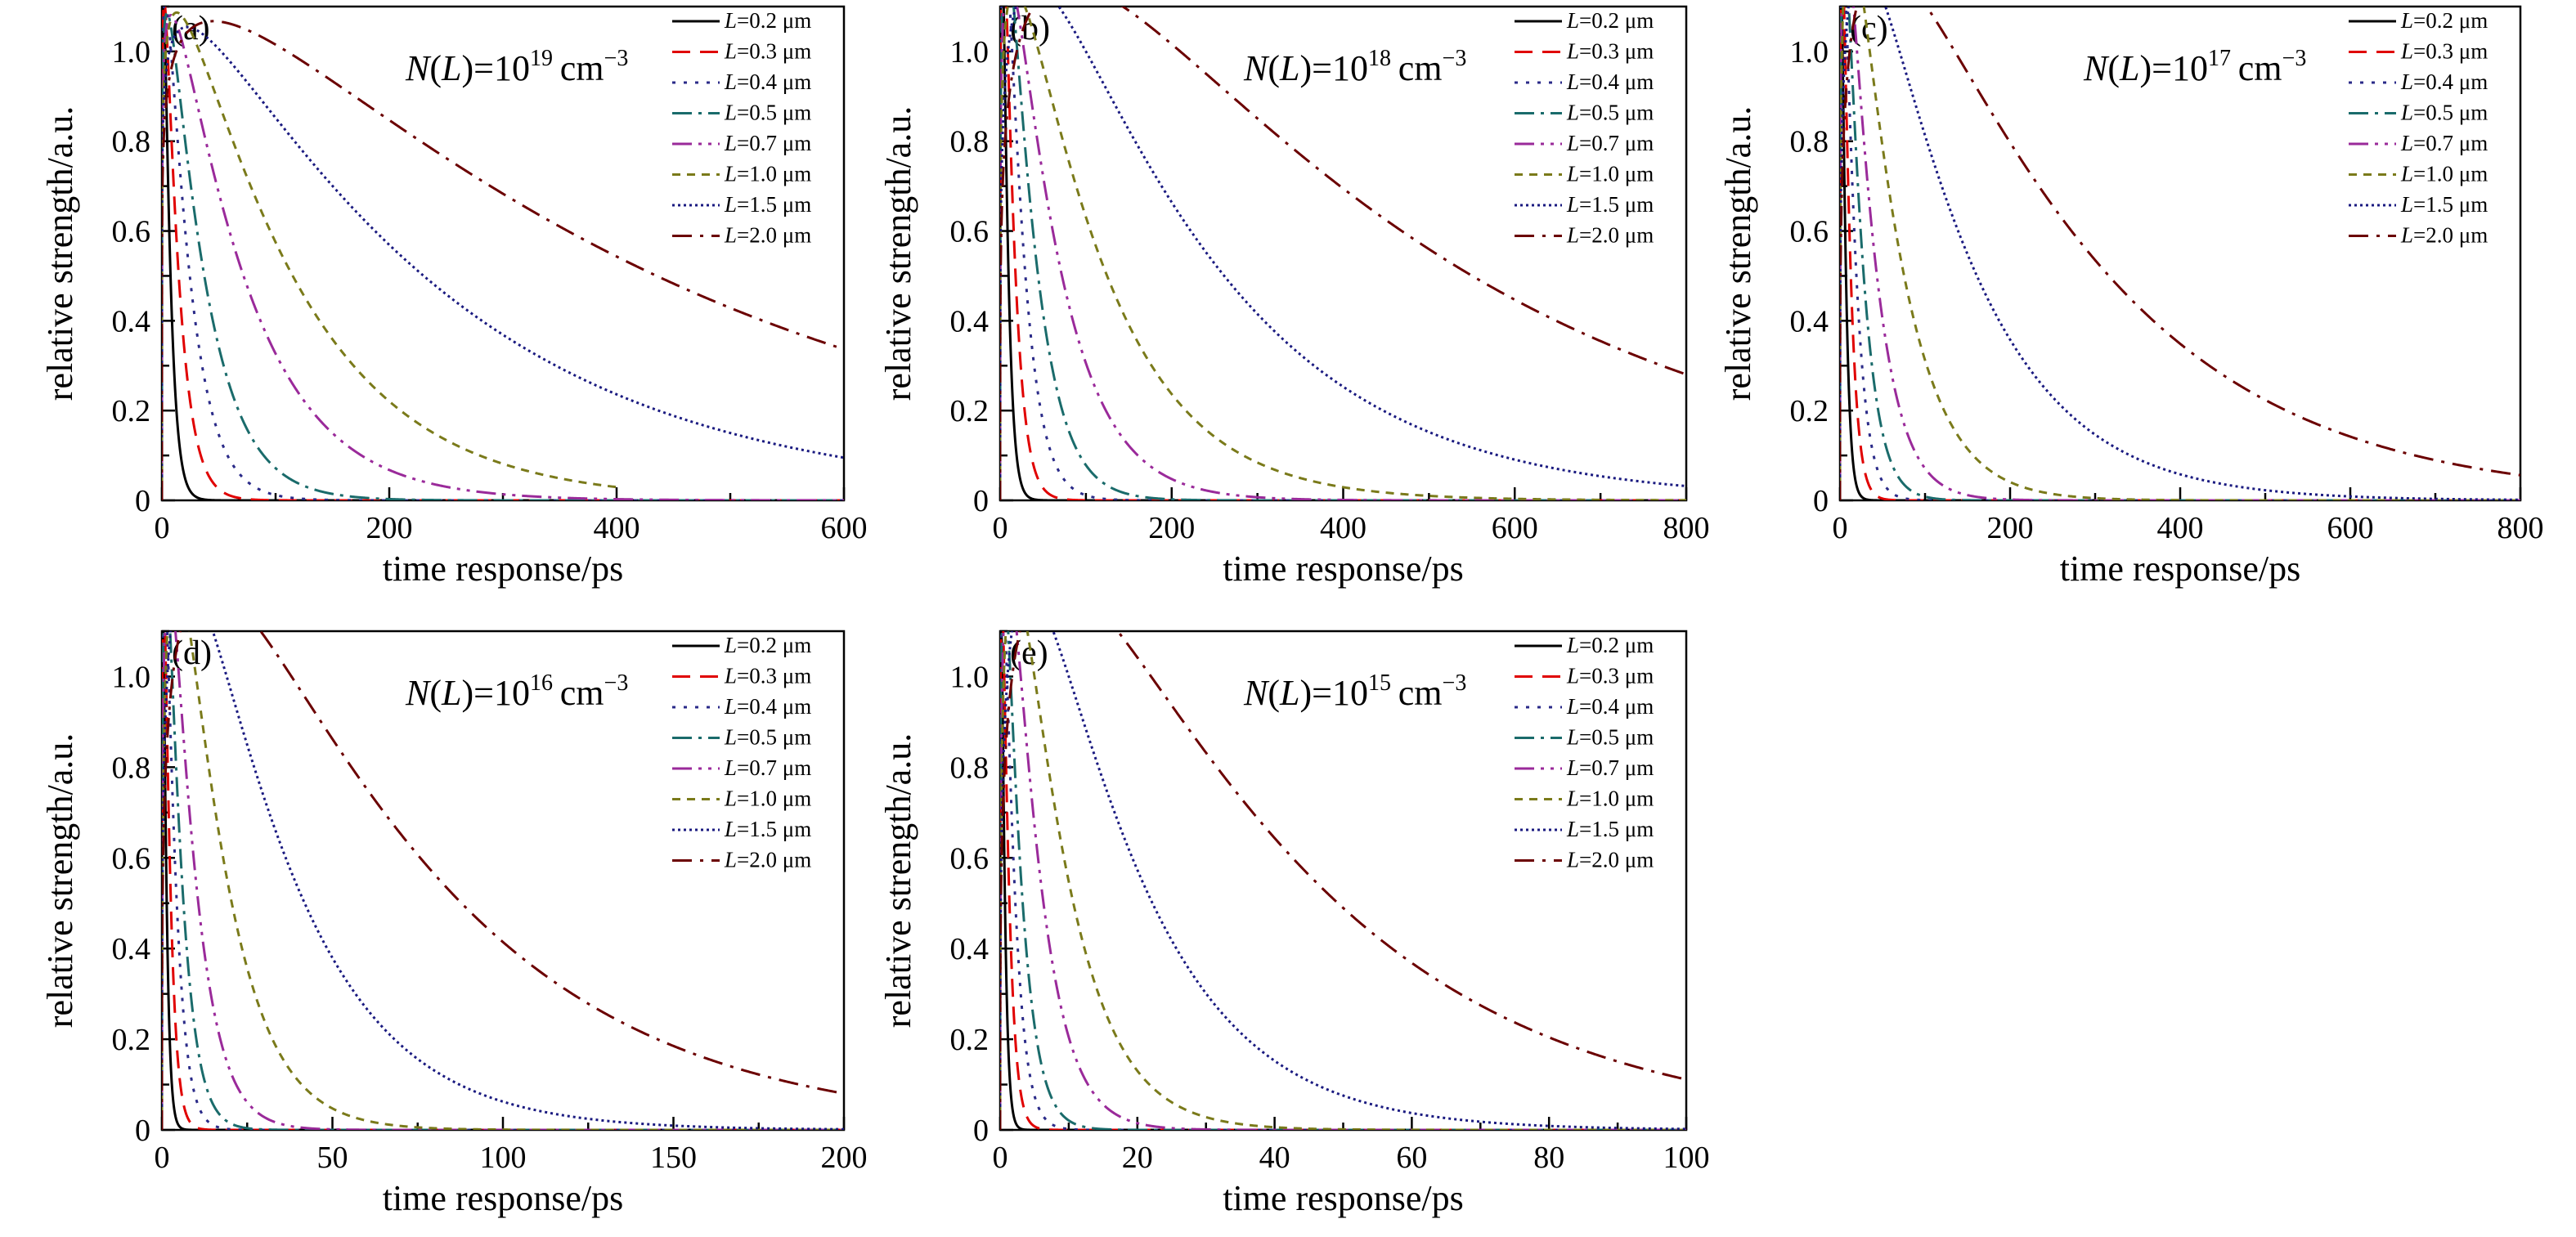 The height and width of the screenshot is (1237, 2576). I want to click on density-annotation: N(L)=1016 cm−3, so click(516, 691).